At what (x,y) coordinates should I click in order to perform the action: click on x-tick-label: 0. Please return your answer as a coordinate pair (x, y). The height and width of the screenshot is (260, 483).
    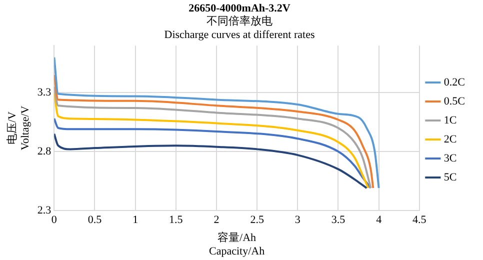
    Looking at the image, I should click on (54, 220).